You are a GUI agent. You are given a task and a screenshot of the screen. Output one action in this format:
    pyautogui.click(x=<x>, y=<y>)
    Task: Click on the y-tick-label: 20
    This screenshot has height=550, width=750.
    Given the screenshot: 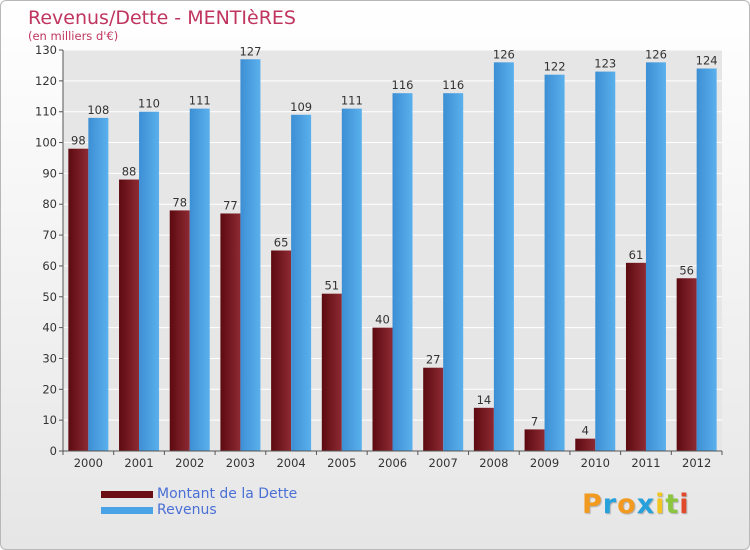 What is the action you would take?
    pyautogui.click(x=49, y=389)
    